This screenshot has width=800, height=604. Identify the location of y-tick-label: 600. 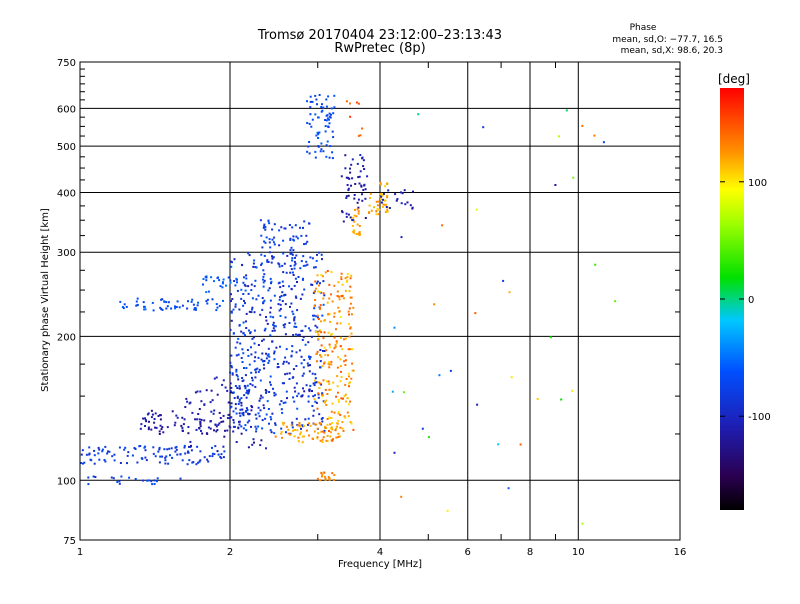
(66, 109).